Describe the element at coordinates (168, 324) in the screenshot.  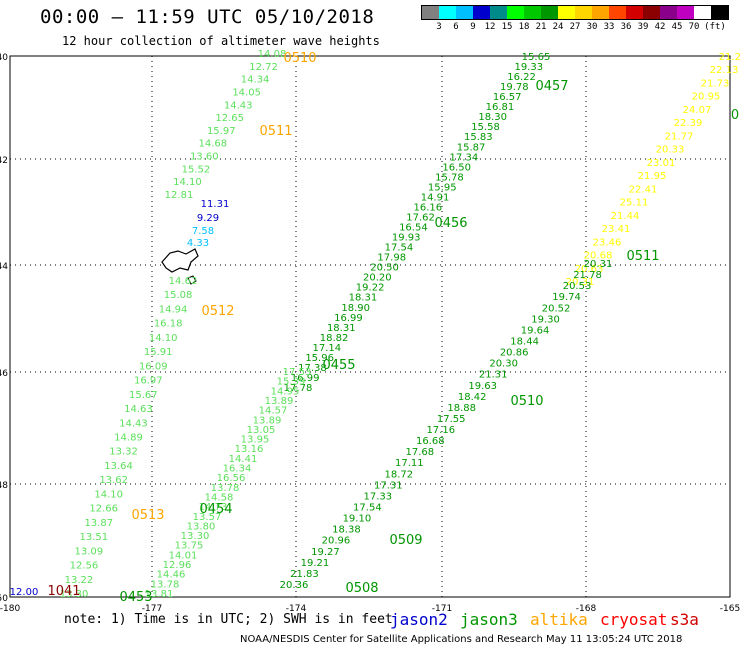
I see `swh-value: 16.18` at that location.